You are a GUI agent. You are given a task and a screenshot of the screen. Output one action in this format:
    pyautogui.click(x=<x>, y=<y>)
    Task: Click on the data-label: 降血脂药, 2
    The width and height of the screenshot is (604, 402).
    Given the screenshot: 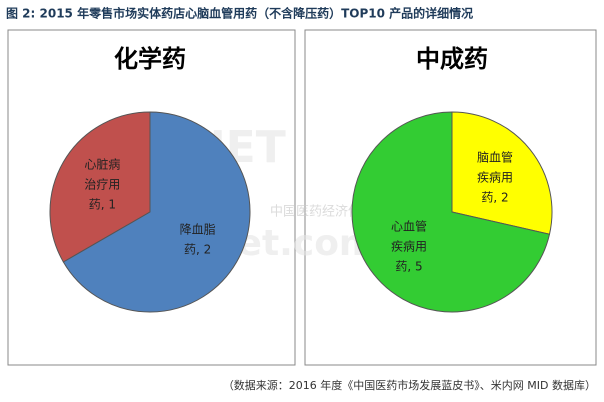 What is the action you would take?
    pyautogui.click(x=198, y=238)
    